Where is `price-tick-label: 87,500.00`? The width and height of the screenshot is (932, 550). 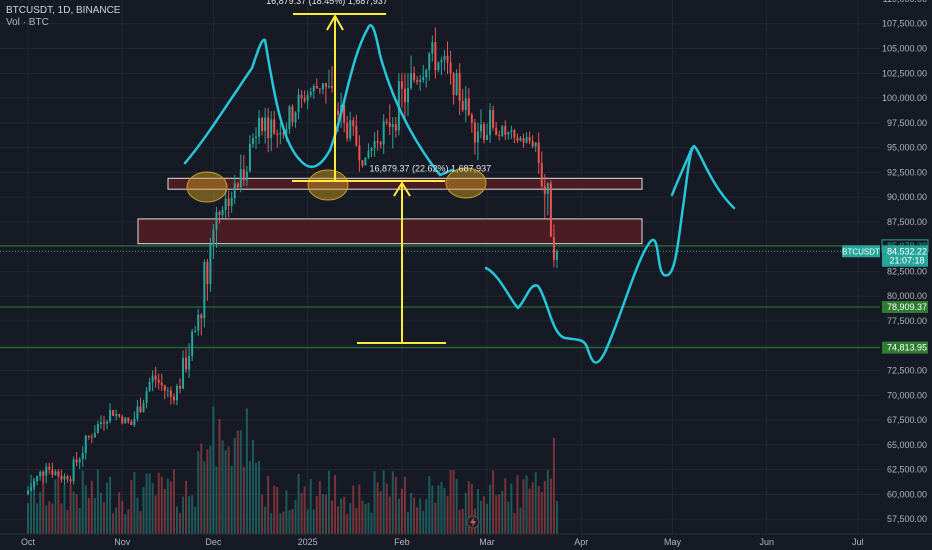
price-tick-label: 87,500.00 is located at coordinates (907, 222).